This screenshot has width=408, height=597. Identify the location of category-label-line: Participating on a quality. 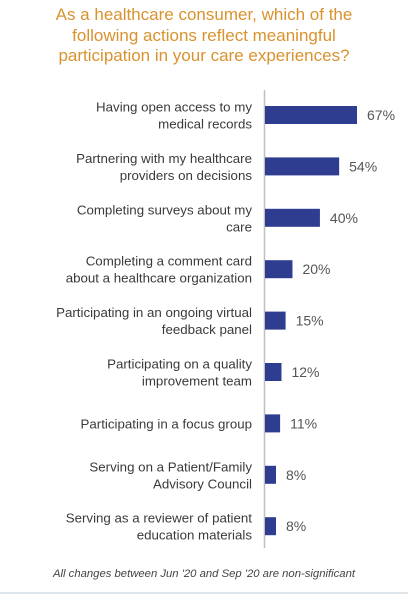
(179, 364).